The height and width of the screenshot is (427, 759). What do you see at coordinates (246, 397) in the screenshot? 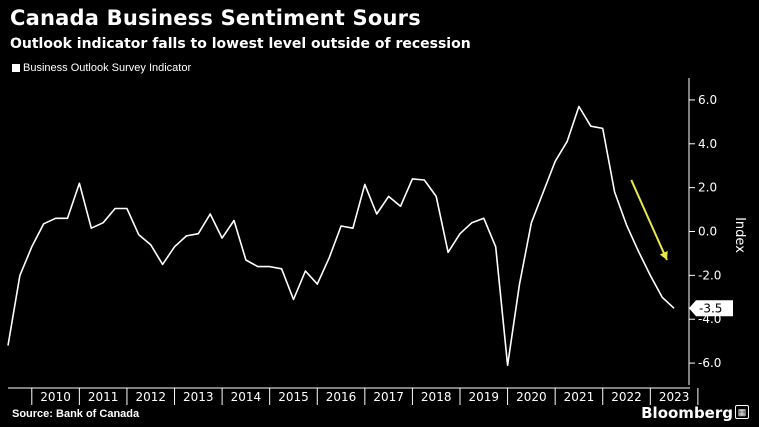
I see `x-tick-label: 2014` at bounding box center [246, 397].